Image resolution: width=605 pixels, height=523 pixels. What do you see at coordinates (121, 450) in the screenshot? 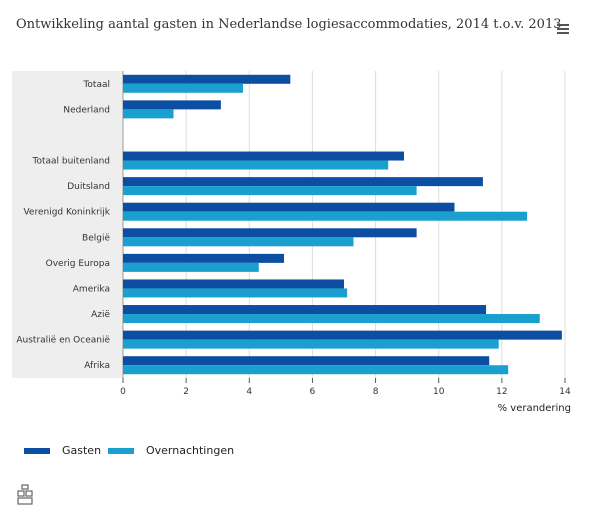
I see `legend-swatch-overnachtingen` at bounding box center [121, 450].